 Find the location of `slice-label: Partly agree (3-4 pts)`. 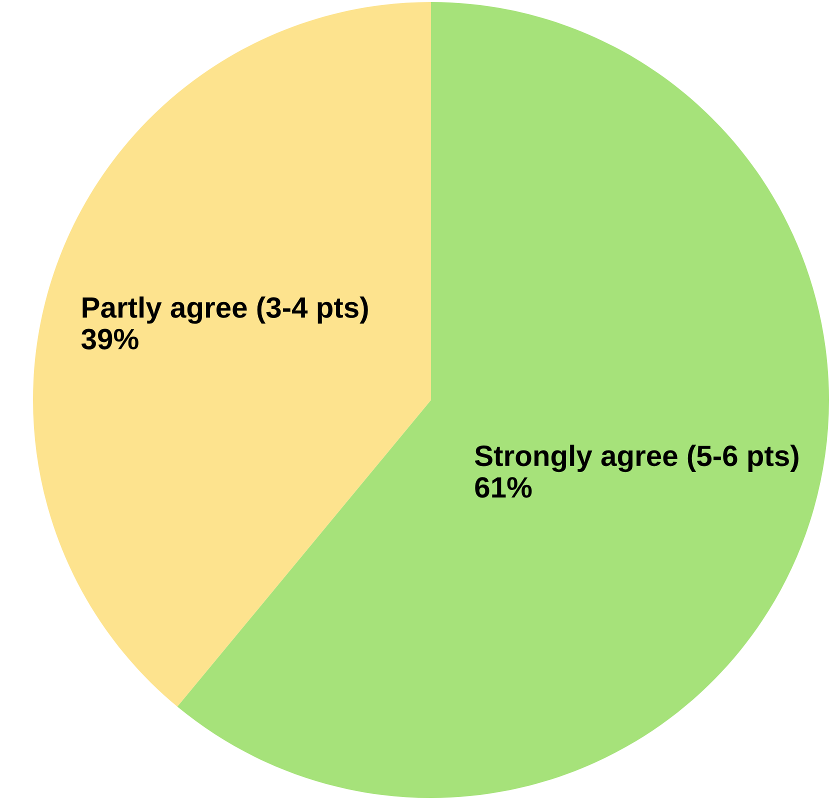

slice-label: Partly agree (3-4 pts) is located at coordinates (225, 310).